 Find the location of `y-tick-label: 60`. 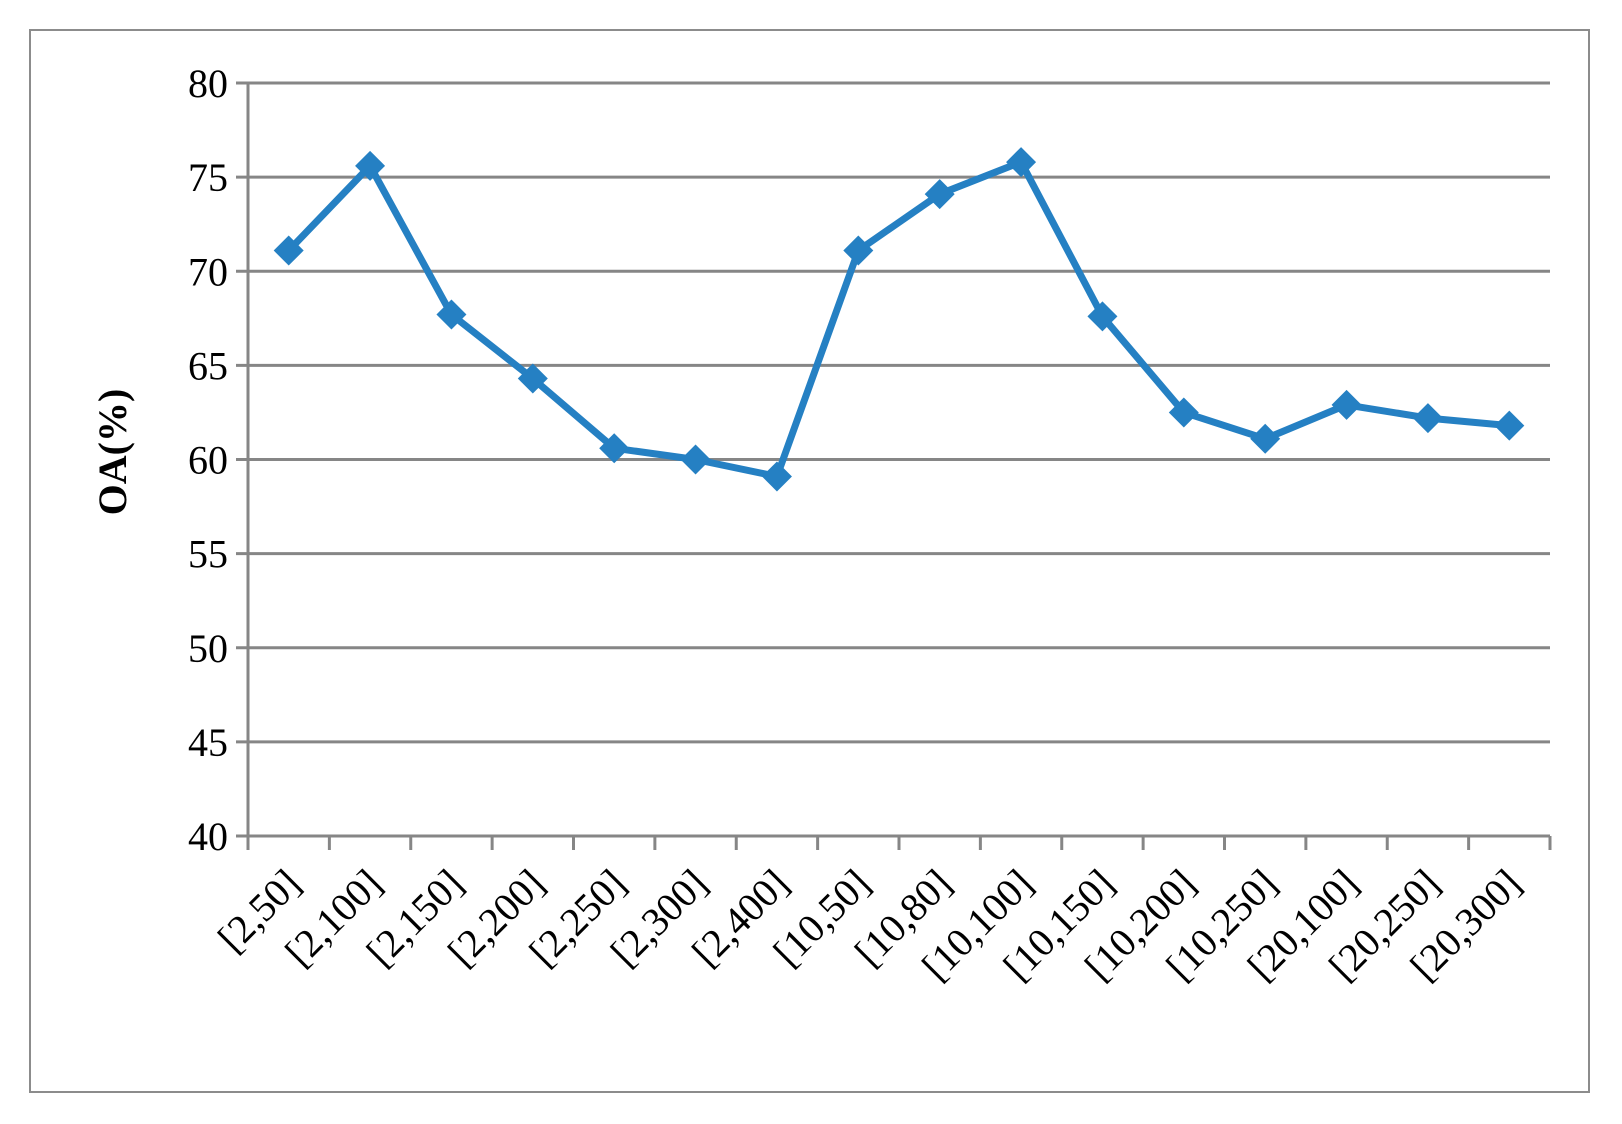

y-tick-label: 60 is located at coordinates (208, 460).